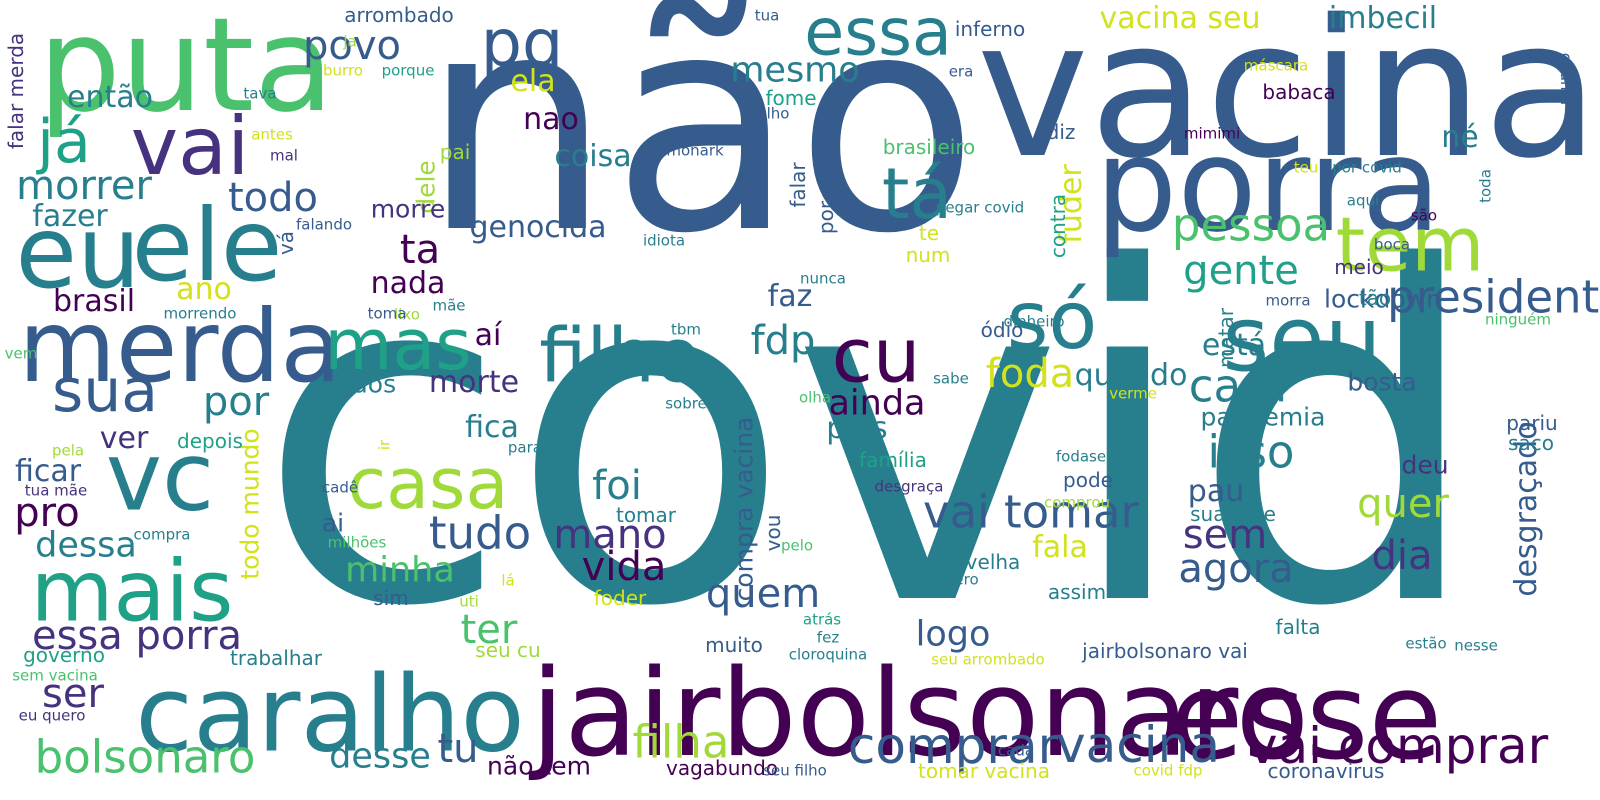  Describe the element at coordinates (236, 402) in the screenshot. I see `cloud-word: por` at that location.